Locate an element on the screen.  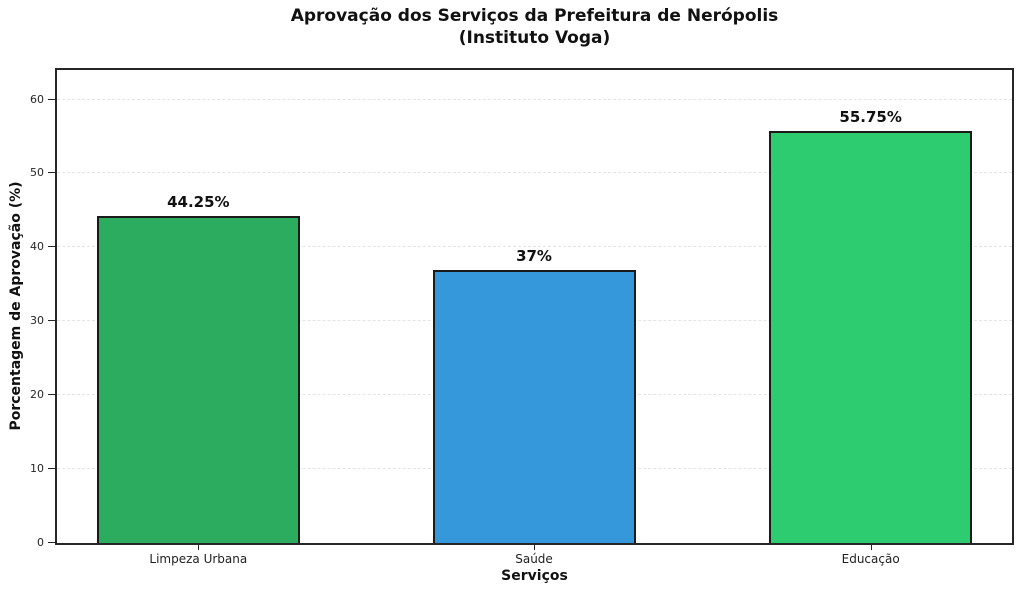
chart-title-line2: (Instituto Voga) is located at coordinates (534, 38).